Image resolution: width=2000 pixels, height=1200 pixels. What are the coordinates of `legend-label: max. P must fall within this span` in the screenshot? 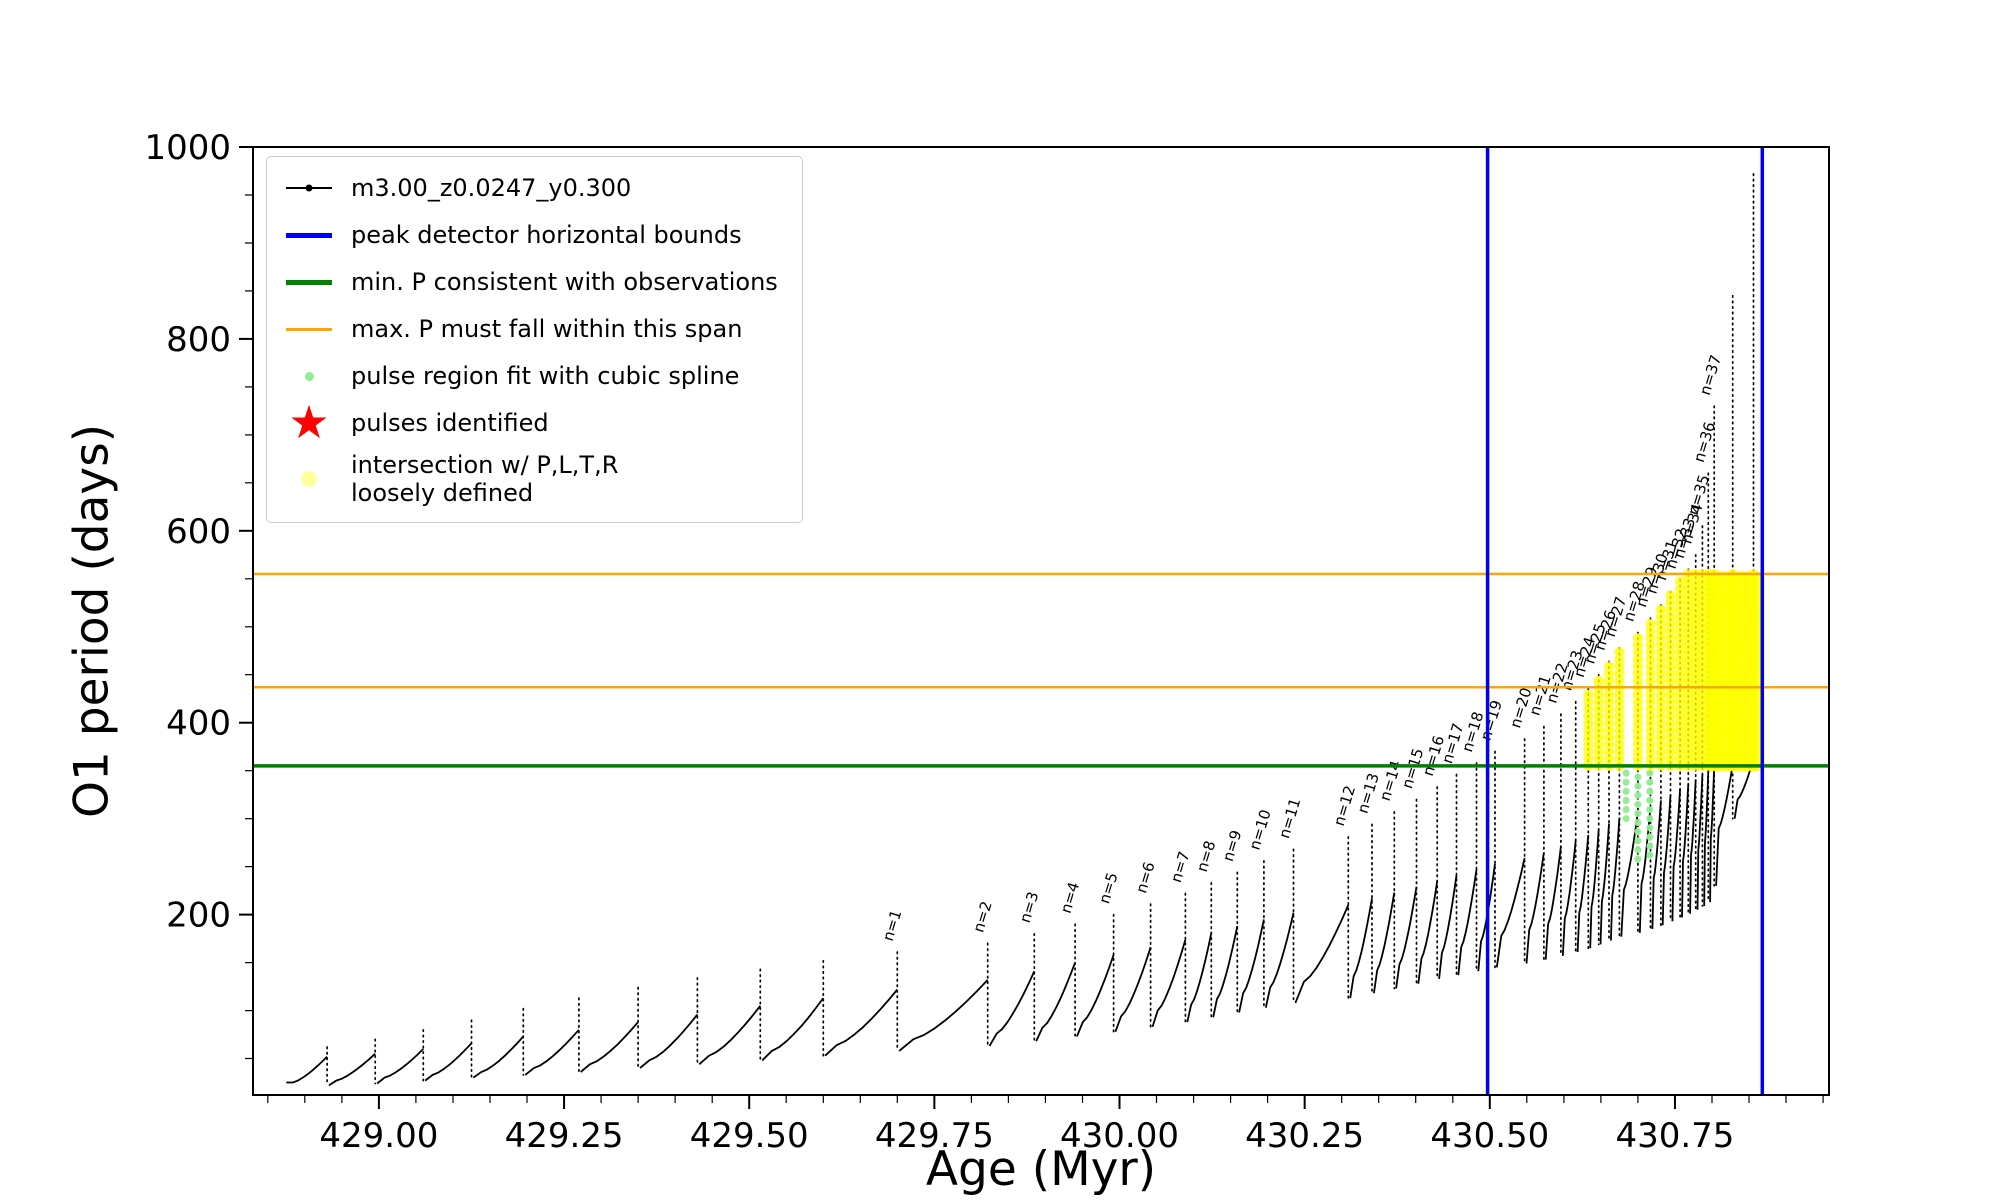 It's located at (547, 328).